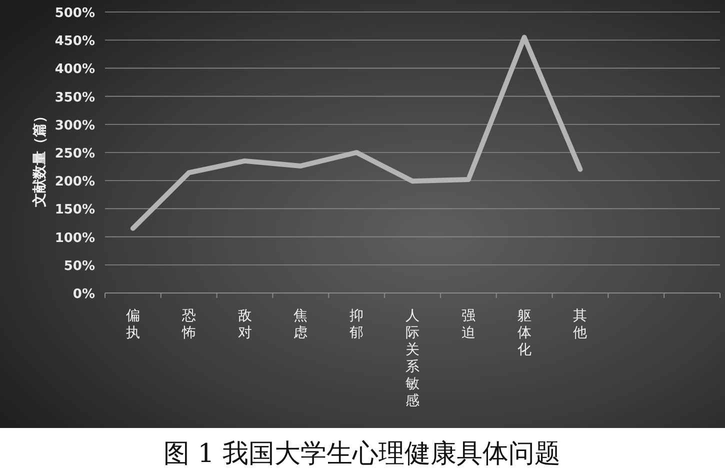  Describe the element at coordinates (74, 154) in the screenshot. I see `y-tick-label: 250%` at that location.